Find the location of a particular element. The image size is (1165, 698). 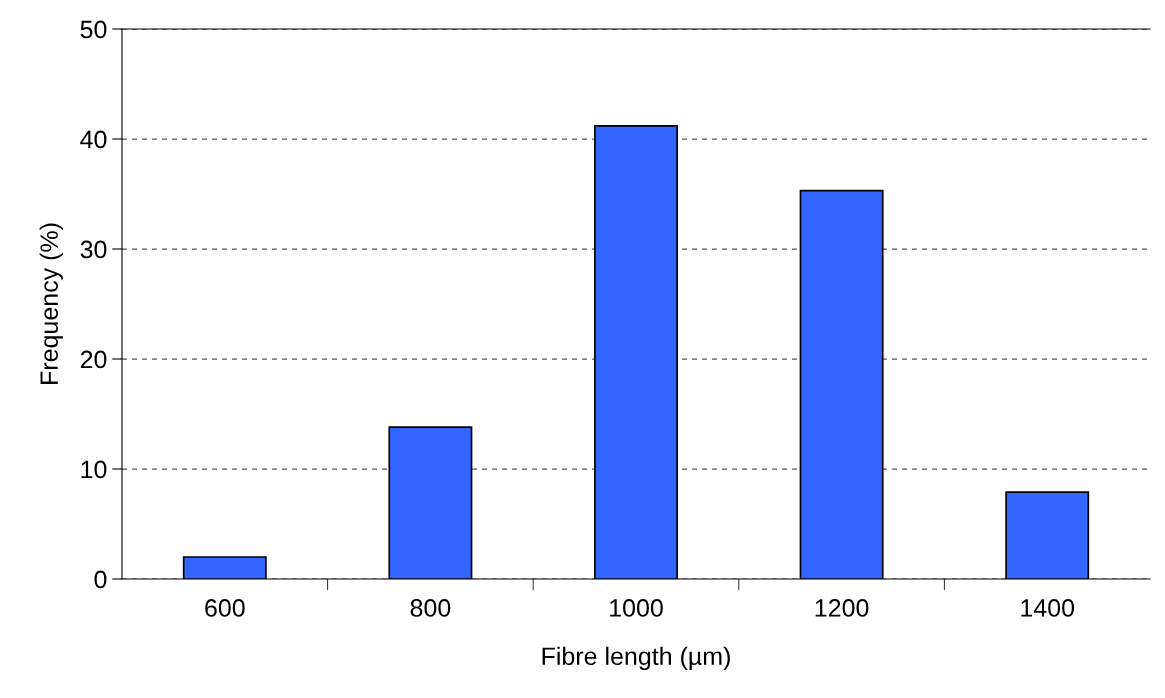

y-tick-label: 10 is located at coordinates (94, 469).